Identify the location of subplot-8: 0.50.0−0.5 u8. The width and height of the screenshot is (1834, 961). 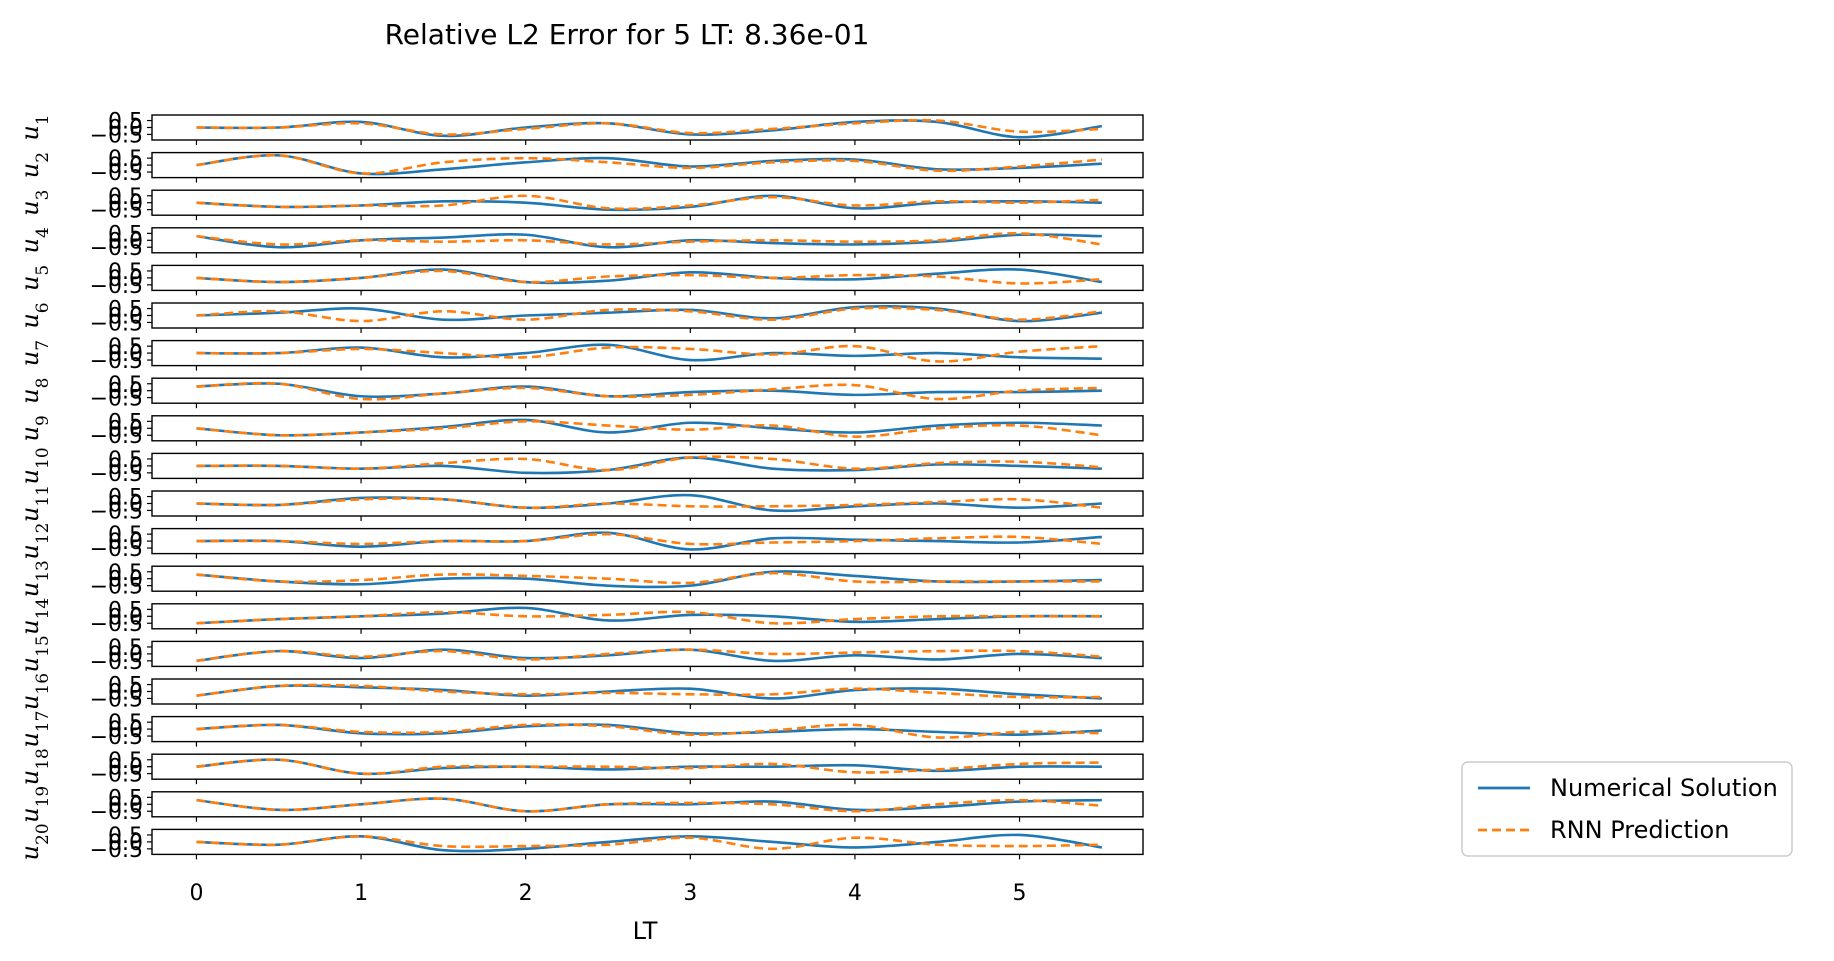
(580, 392).